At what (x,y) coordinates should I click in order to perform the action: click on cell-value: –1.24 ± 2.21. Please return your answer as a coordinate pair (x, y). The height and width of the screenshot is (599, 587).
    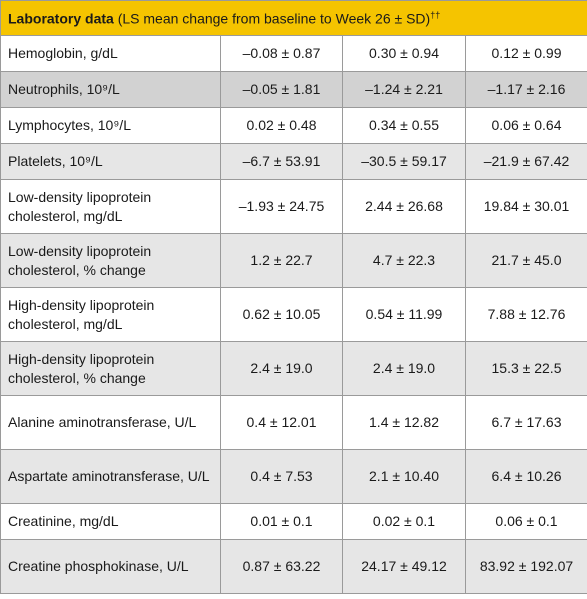
    Looking at the image, I should click on (404, 89).